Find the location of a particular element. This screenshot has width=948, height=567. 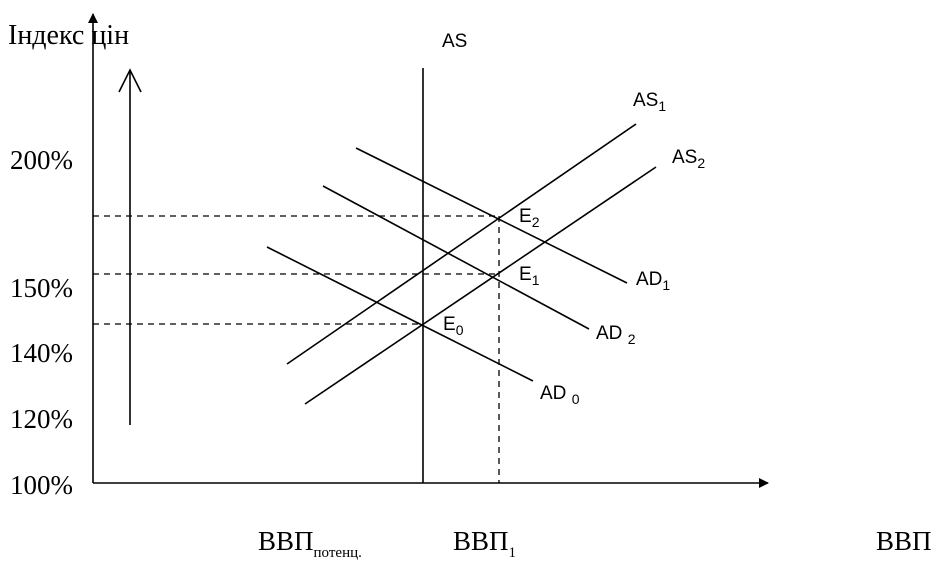

label-e2-main: E is located at coordinates (525, 216).